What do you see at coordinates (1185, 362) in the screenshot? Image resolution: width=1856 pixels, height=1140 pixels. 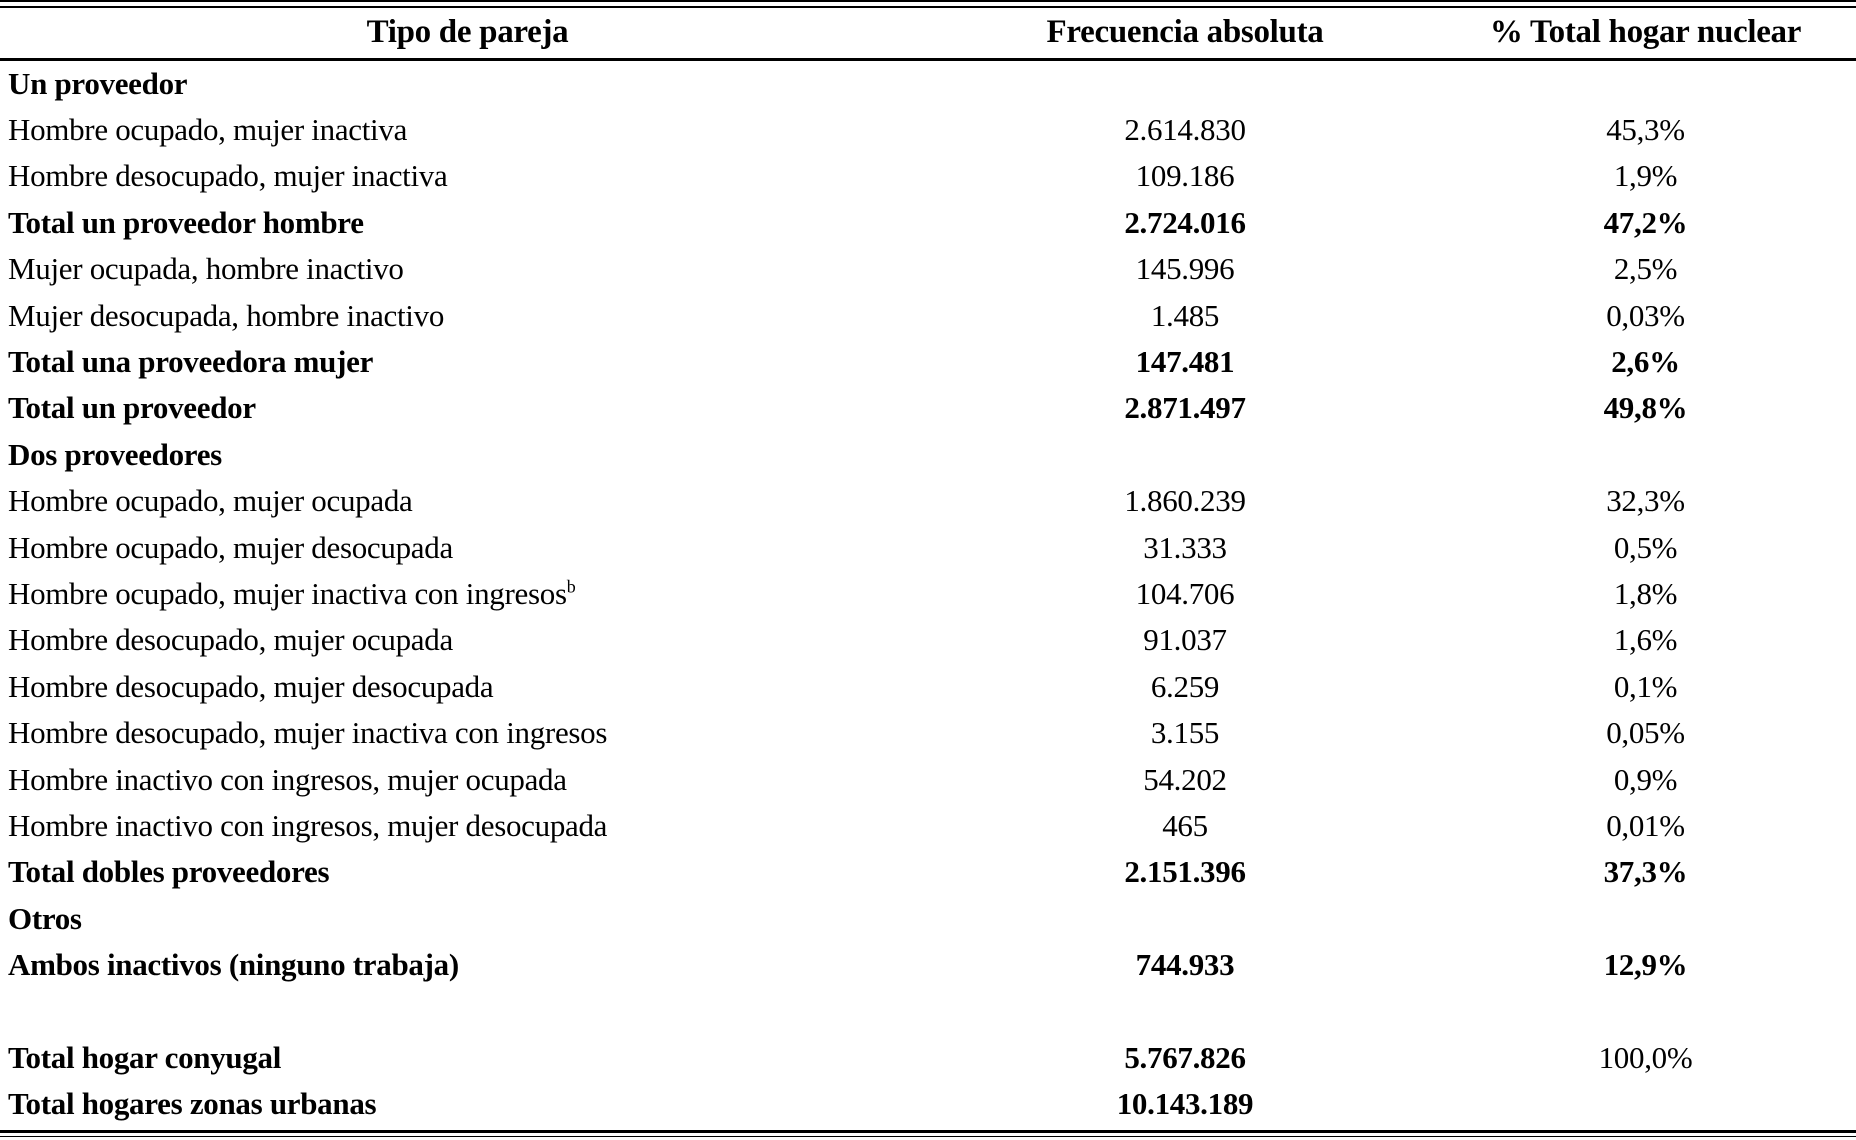 I see `row-frequency-value: 147.481` at bounding box center [1185, 362].